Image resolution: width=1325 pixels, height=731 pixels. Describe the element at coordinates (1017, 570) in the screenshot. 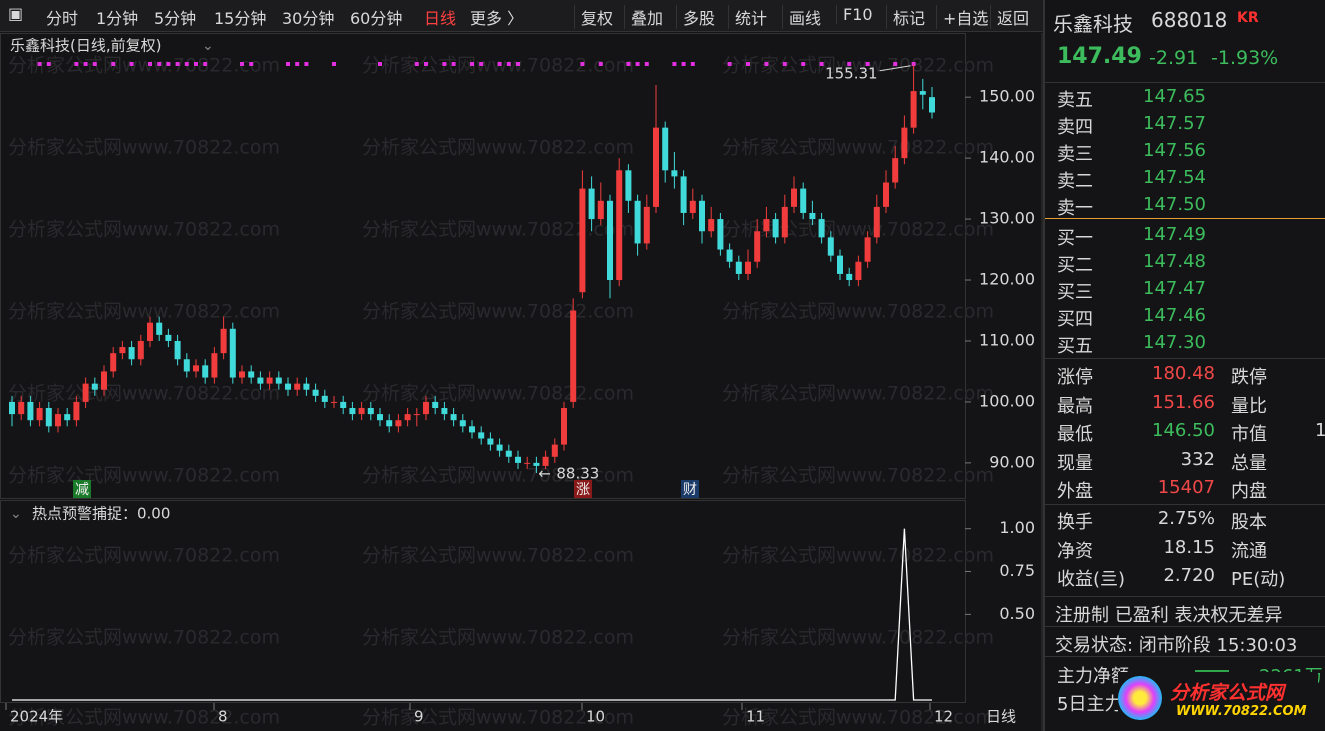

I see `y-tick-label: 0.75` at that location.